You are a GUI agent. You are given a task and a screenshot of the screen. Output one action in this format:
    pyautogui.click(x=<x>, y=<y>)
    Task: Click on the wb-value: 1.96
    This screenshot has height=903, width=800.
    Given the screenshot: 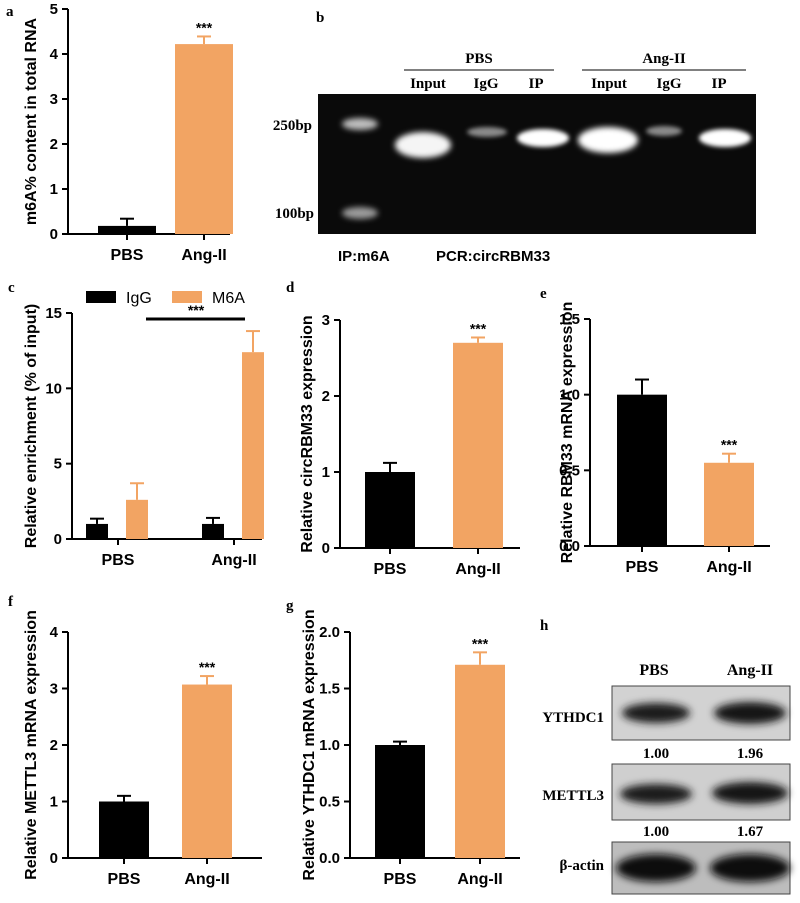 What is the action you would take?
    pyautogui.click(x=750, y=754)
    